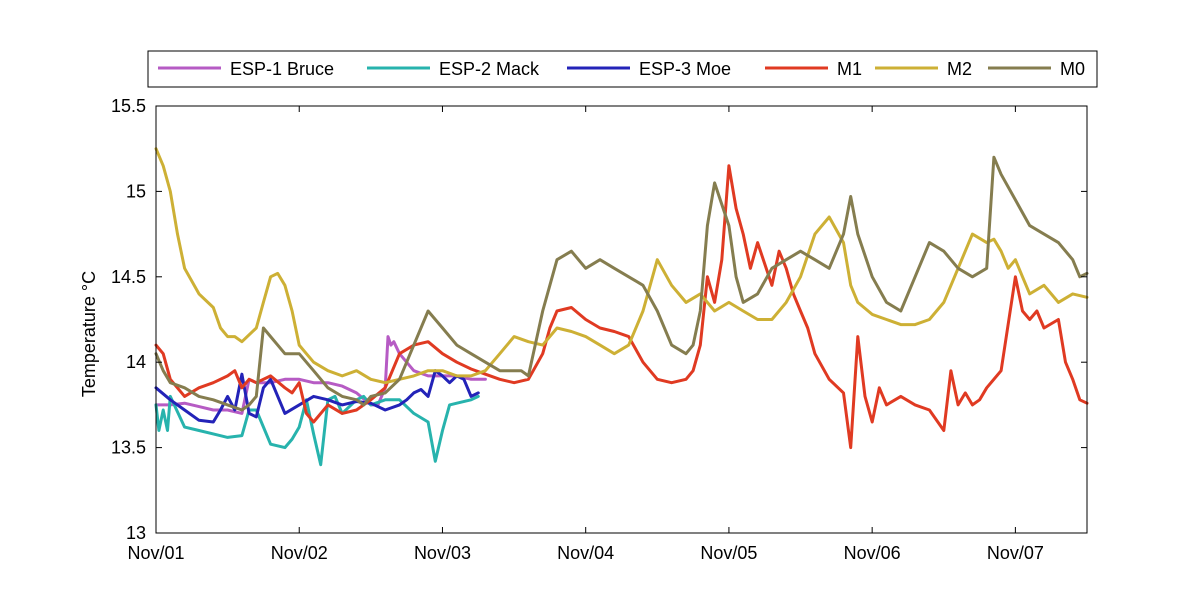 This screenshot has width=1200, height=605. Describe the element at coordinates (136, 362) in the screenshot. I see `y-tick-label: 14` at that location.